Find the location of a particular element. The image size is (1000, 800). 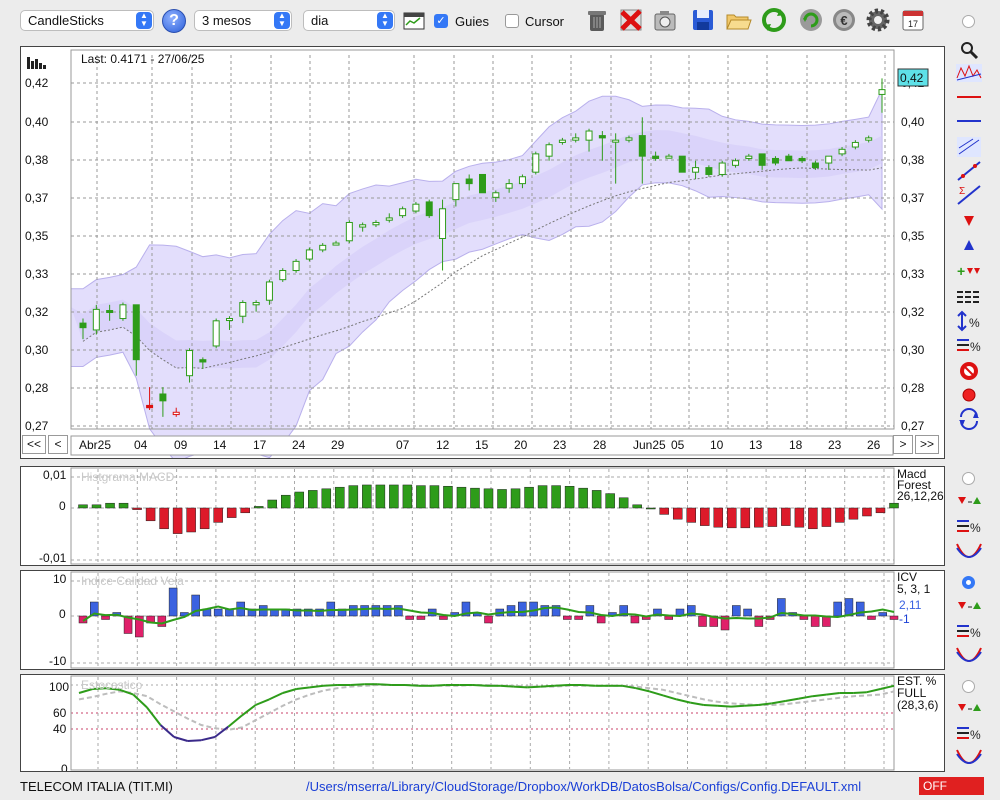

guides-checkbox: ✓ is located at coordinates (441, 21).